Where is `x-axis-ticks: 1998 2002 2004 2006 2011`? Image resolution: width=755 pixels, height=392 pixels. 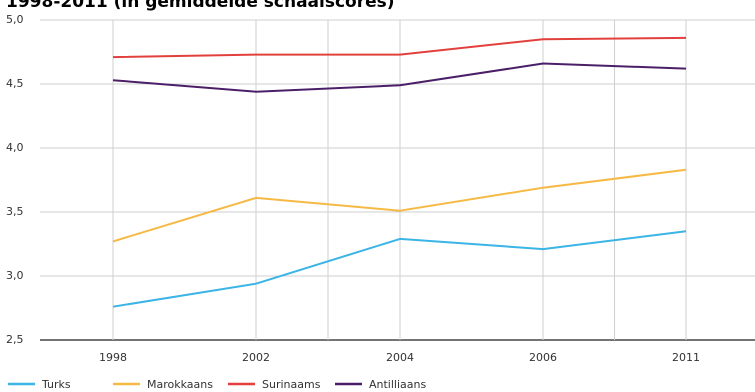 x-axis-ticks: 1998 2002 2004 2006 2011 is located at coordinates (399, 357).